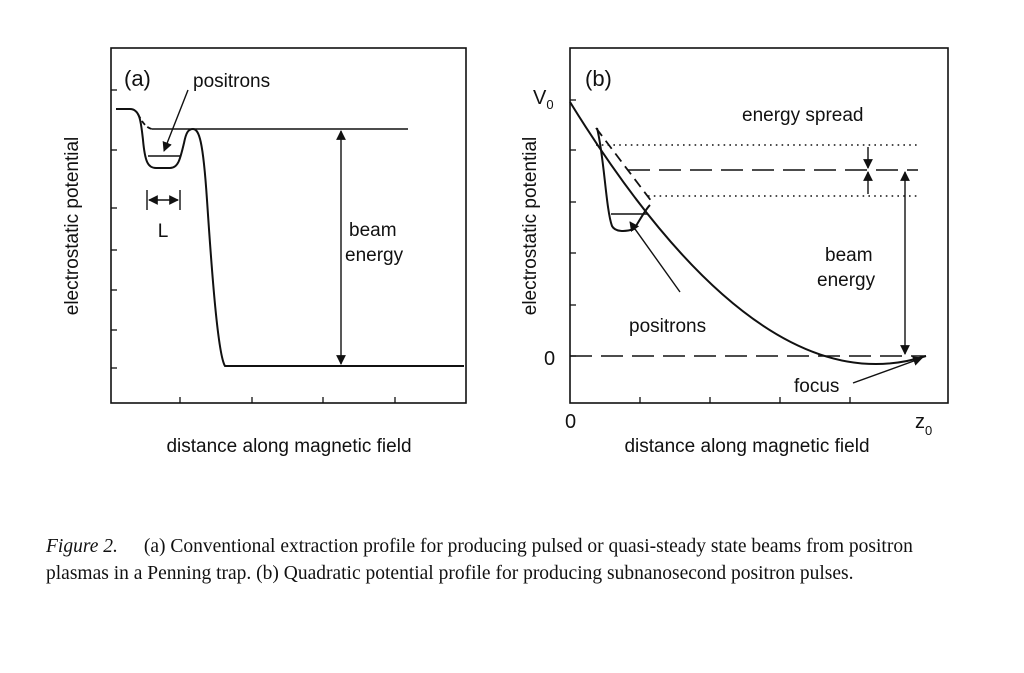 This screenshot has height=673, width=1024. I want to click on panel-a-potential-curve, so click(290, 237).